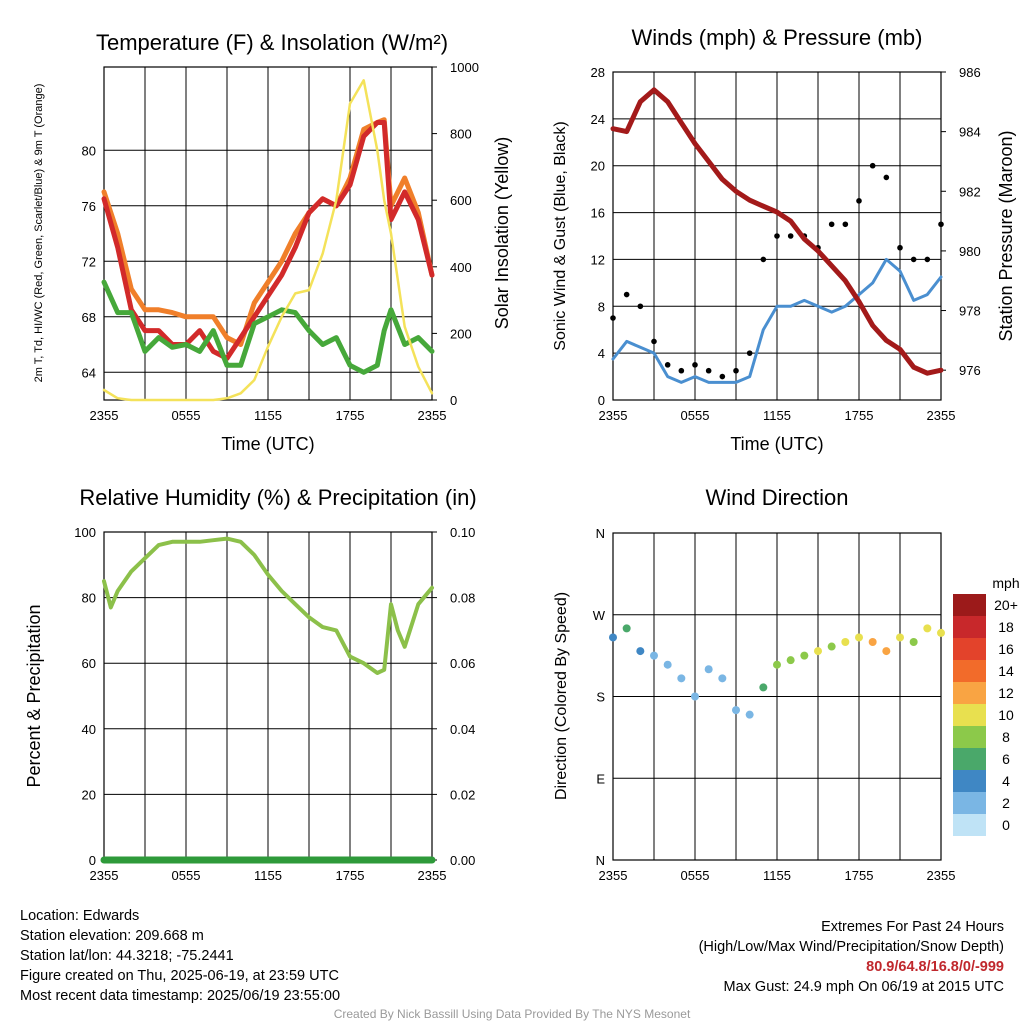  Describe the element at coordinates (1006, 671) in the screenshot. I see `colorbar-label: 14` at that location.